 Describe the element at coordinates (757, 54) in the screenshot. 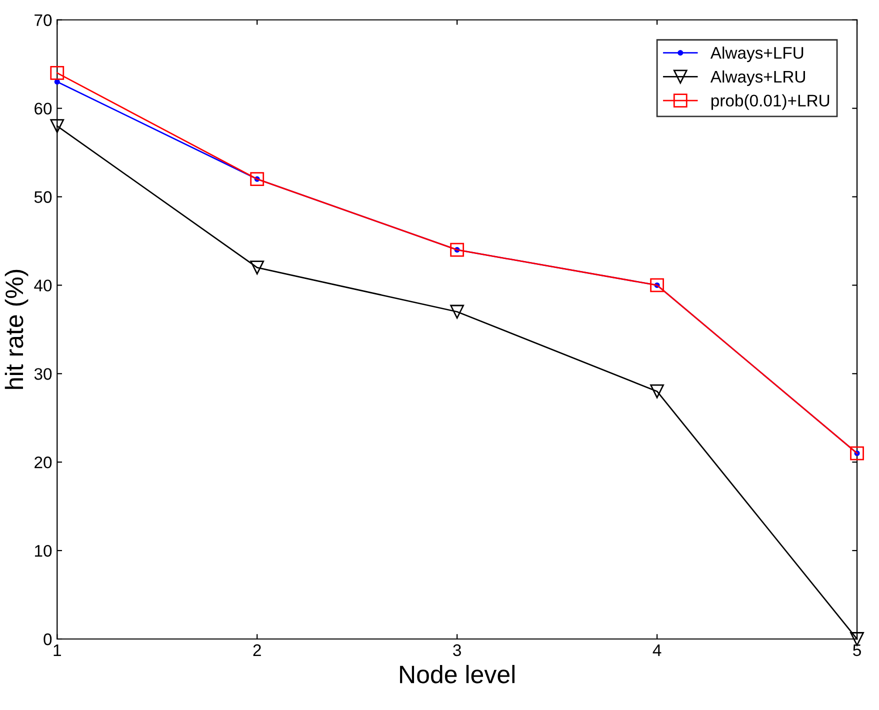

I see `legend-label: Always+LFU` at that location.